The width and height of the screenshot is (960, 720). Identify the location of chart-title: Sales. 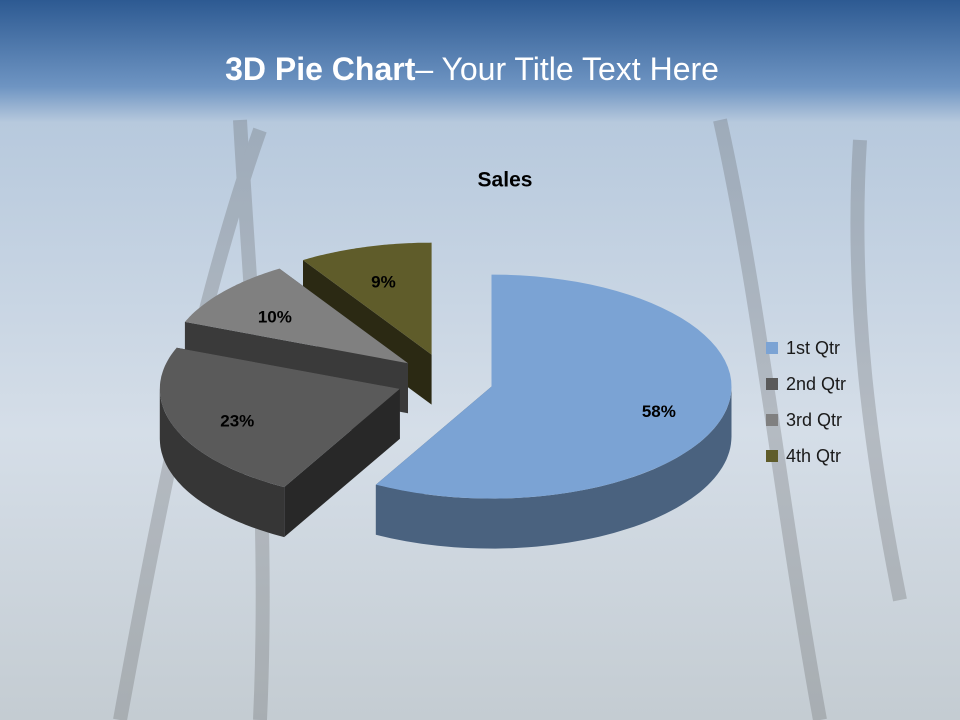
(505, 180).